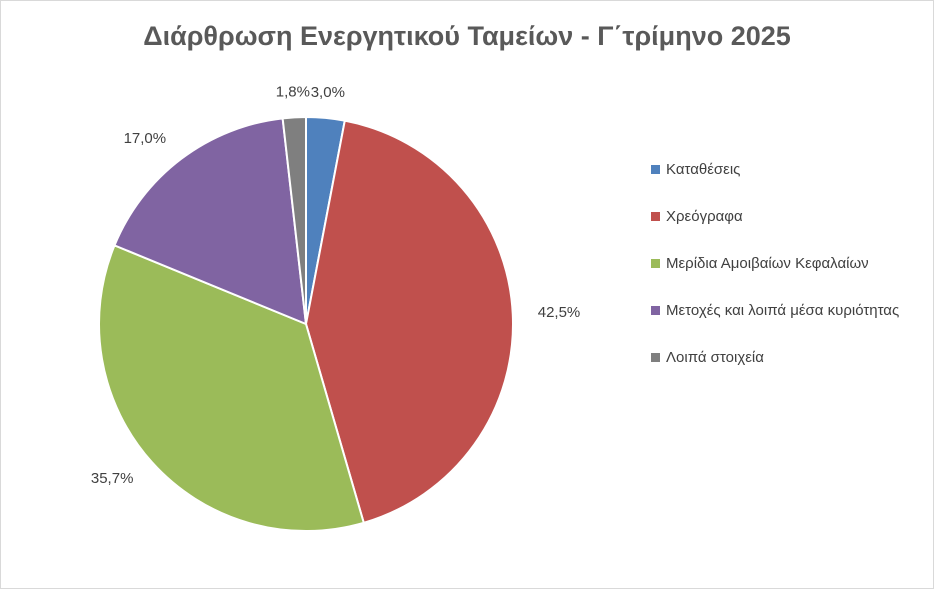  Describe the element at coordinates (703, 169) in the screenshot. I see `legend-label: Καταθέσεις` at that location.